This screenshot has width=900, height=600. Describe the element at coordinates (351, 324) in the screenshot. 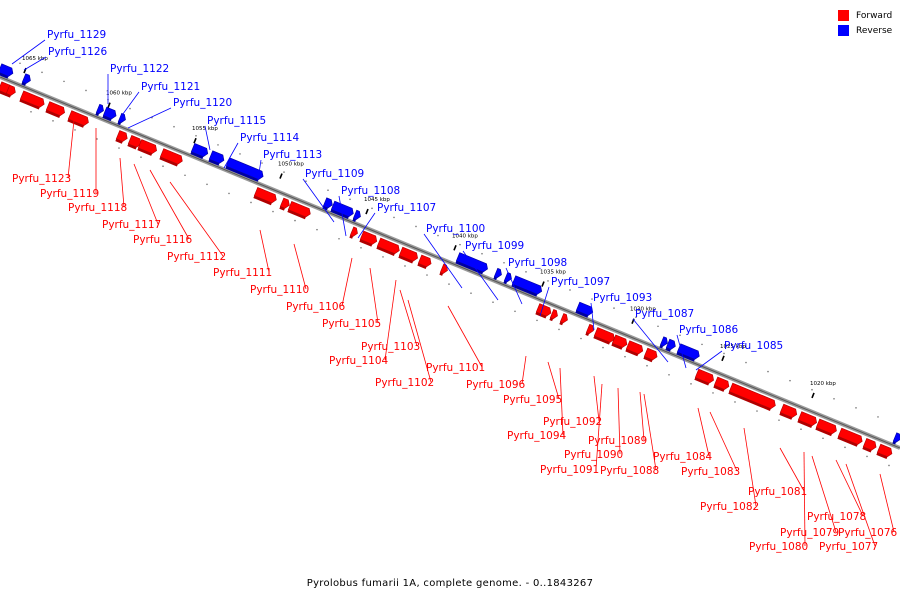

I see `gene-label: Pyrfu_1105` at that location.